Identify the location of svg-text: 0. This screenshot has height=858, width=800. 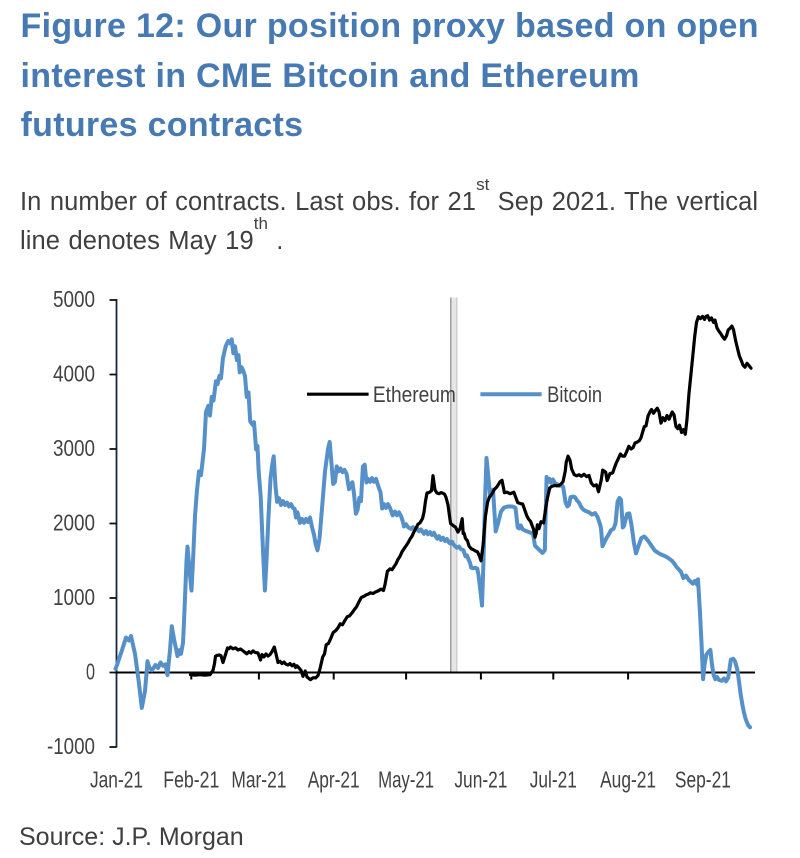
(90, 672).